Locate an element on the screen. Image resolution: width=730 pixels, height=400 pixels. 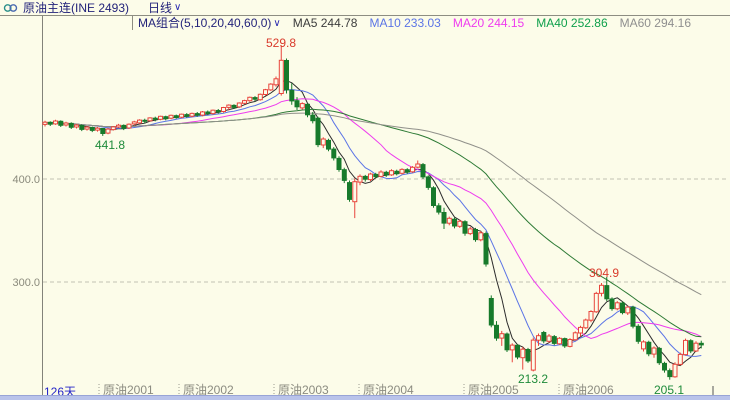
x-axis-contract-label: 原油2005 is located at coordinates (493, 390).